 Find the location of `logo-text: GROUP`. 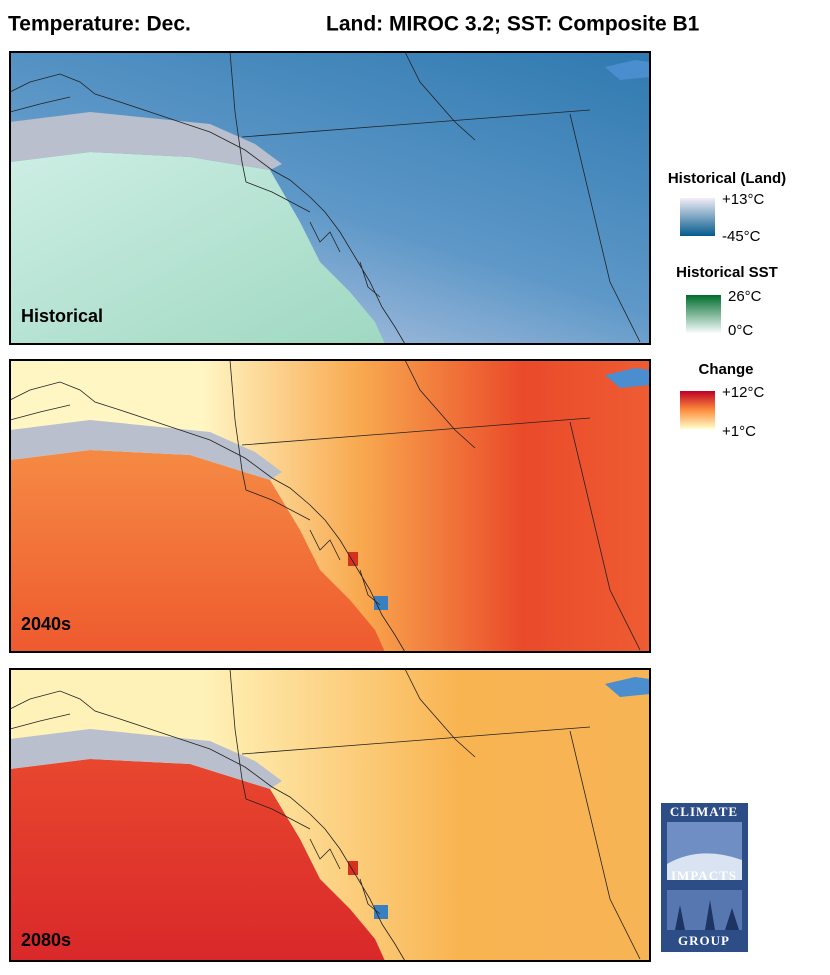

logo-text: GROUP is located at coordinates (704, 940).